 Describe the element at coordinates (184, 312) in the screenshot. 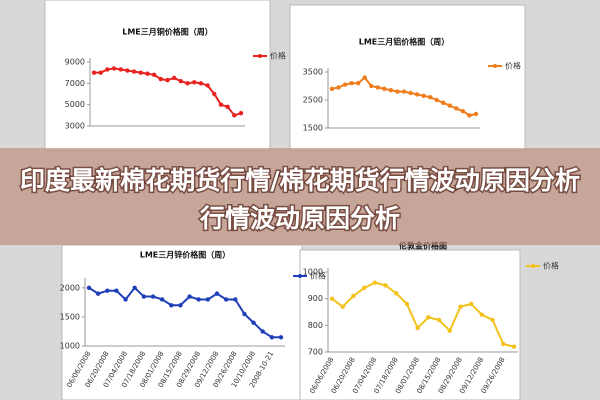

I see `price-line` at that location.